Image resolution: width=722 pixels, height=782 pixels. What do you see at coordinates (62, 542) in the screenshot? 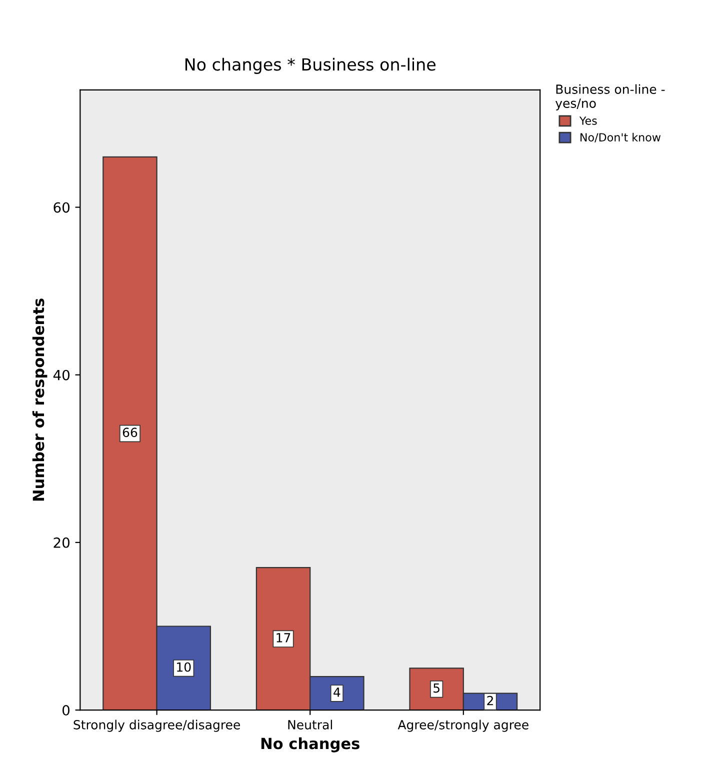
I see `y-tick-label: 20` at bounding box center [62, 542].